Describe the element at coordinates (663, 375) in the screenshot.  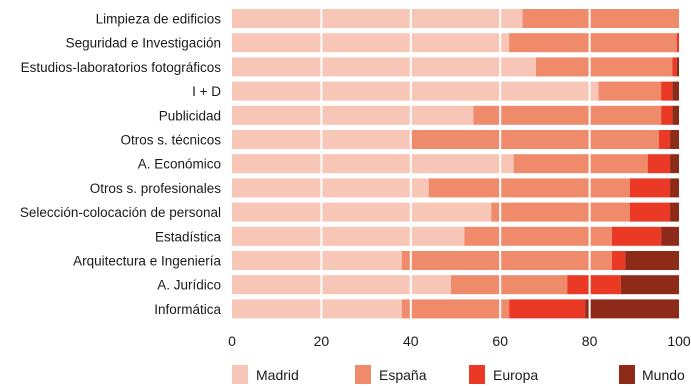
I see `legend-label-mundo: Mundo` at that location.